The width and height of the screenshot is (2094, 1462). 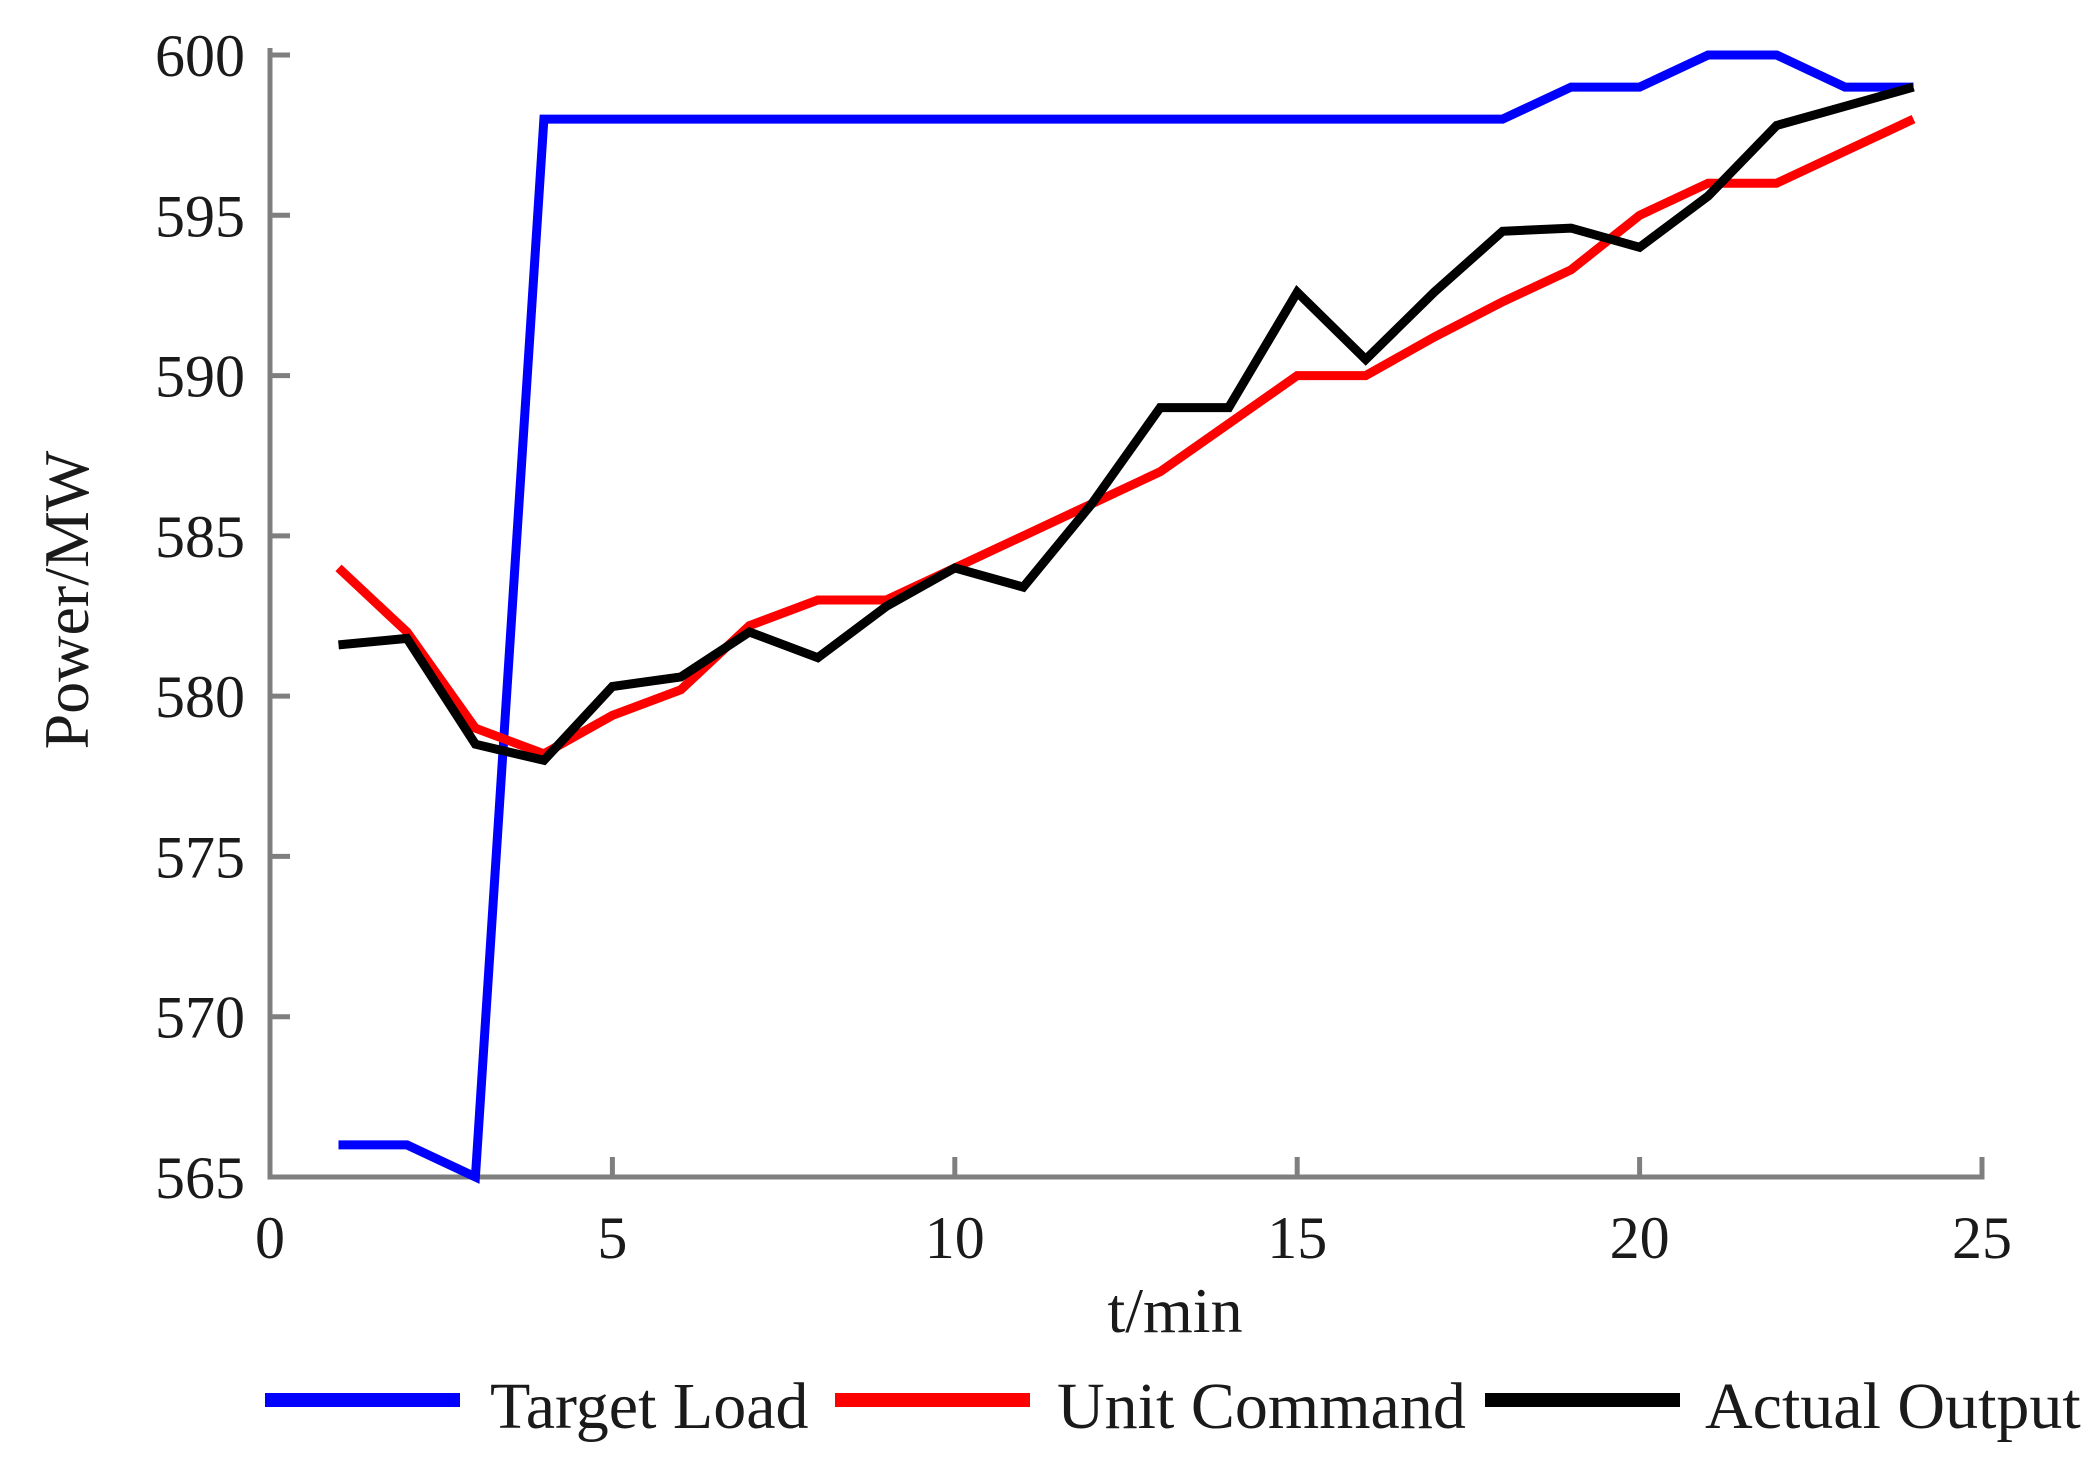 What do you see at coordinates (200, 377) in the screenshot?
I see `y-tick-label: 590` at bounding box center [200, 377].